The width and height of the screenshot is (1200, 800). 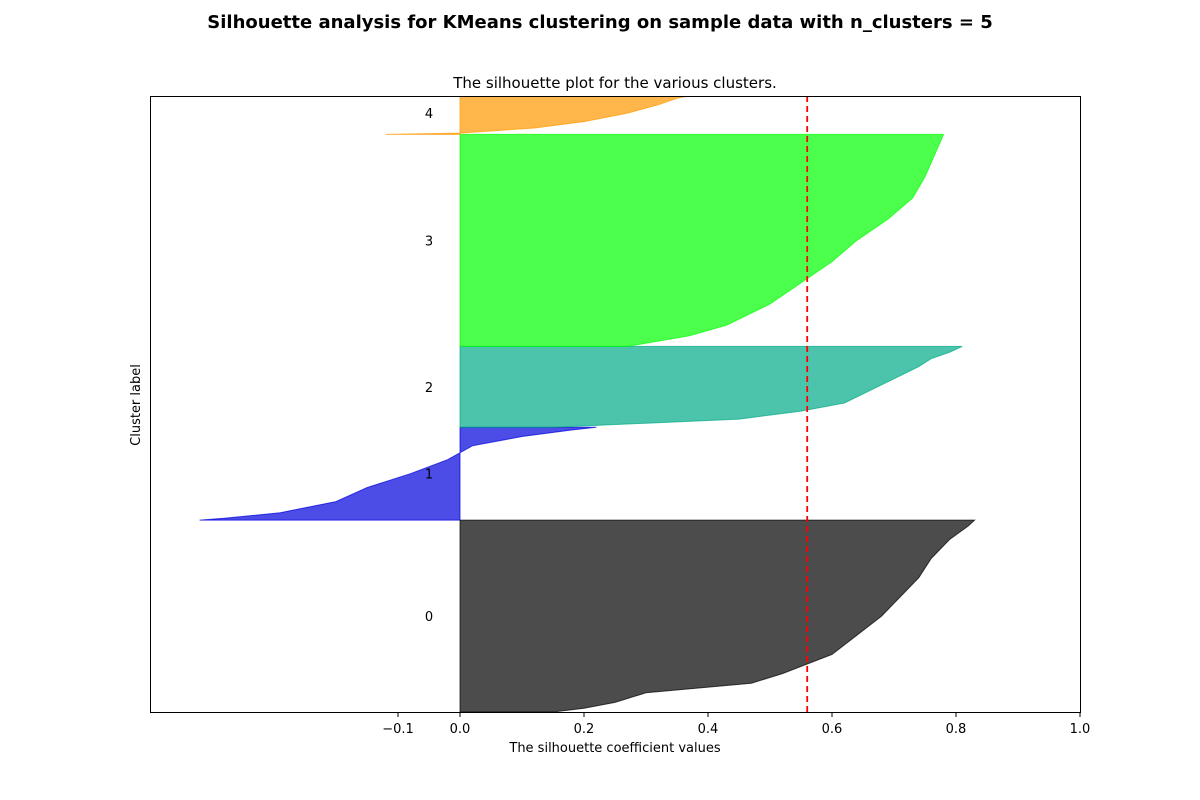 I want to click on x-axis-ticks: −0.1 0.0 0.2 0.4 0.6 0.8 1.0, so click(x=736, y=724).